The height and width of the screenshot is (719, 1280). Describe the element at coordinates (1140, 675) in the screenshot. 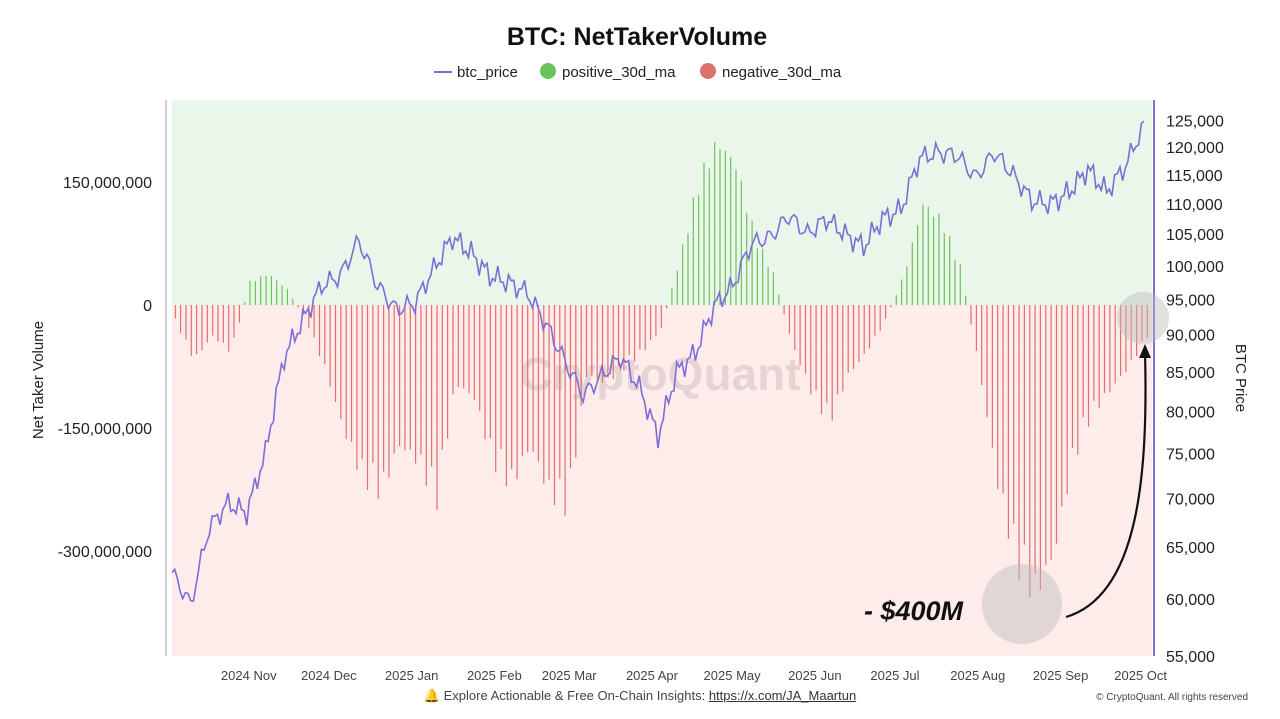

I see `x-tick-label: 2025 Oct` at that location.